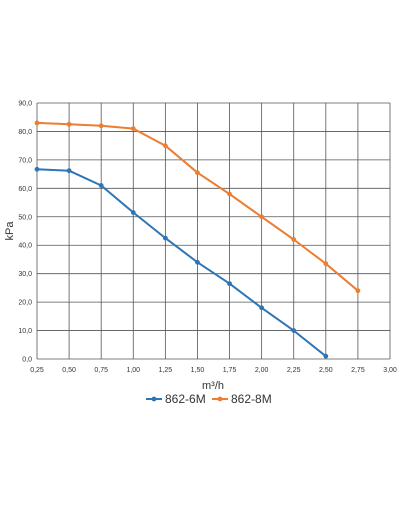 The image size is (400, 510). Describe the element at coordinates (25, 303) in the screenshot. I see `y-tick-label: 20,0` at that location.